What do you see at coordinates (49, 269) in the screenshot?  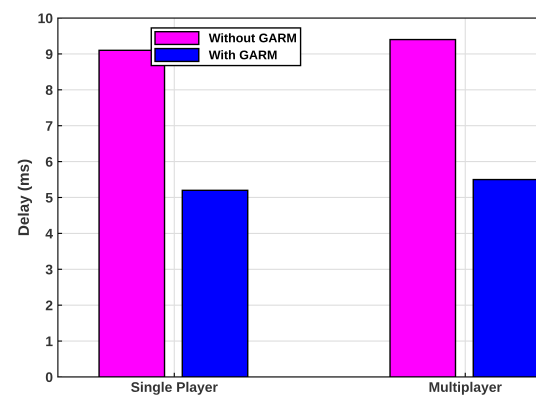 I see `y-tick-label: 3` at bounding box center [49, 269].